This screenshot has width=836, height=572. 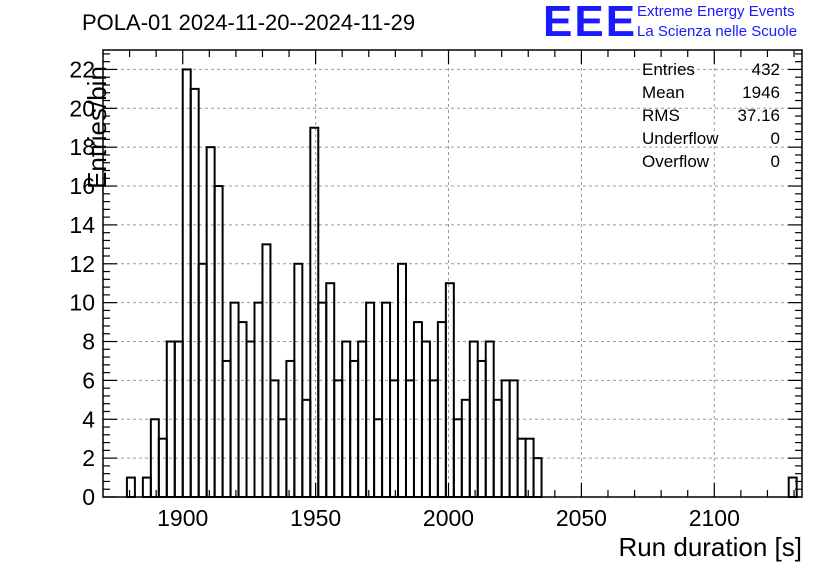 I want to click on y-axis-label: Entries/bin, so click(x=96, y=127).